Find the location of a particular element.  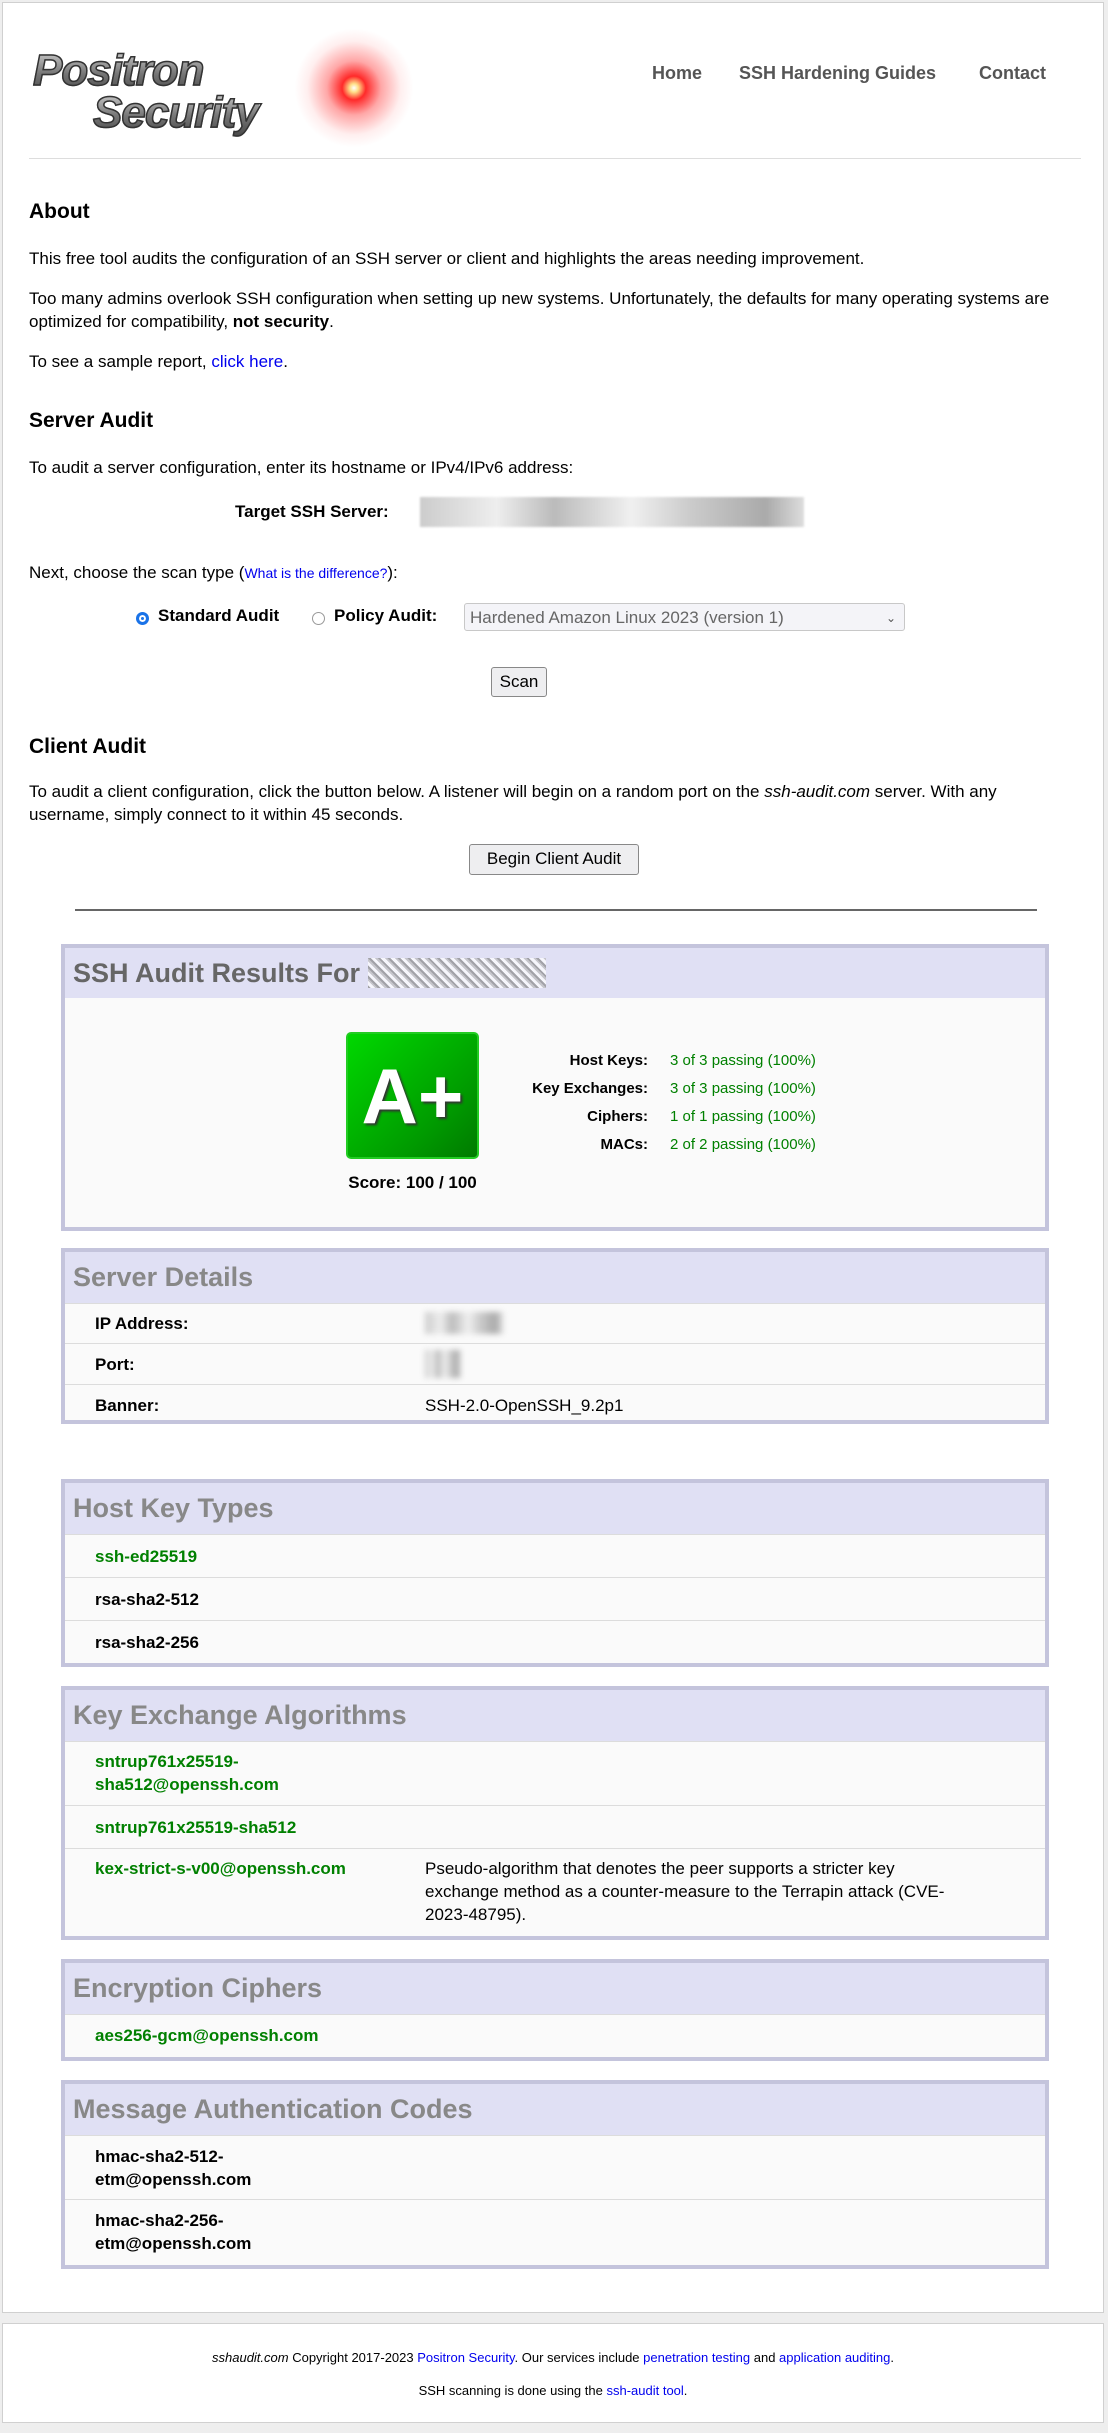

client-audit-domain: ssh-audit.com is located at coordinates (817, 791).